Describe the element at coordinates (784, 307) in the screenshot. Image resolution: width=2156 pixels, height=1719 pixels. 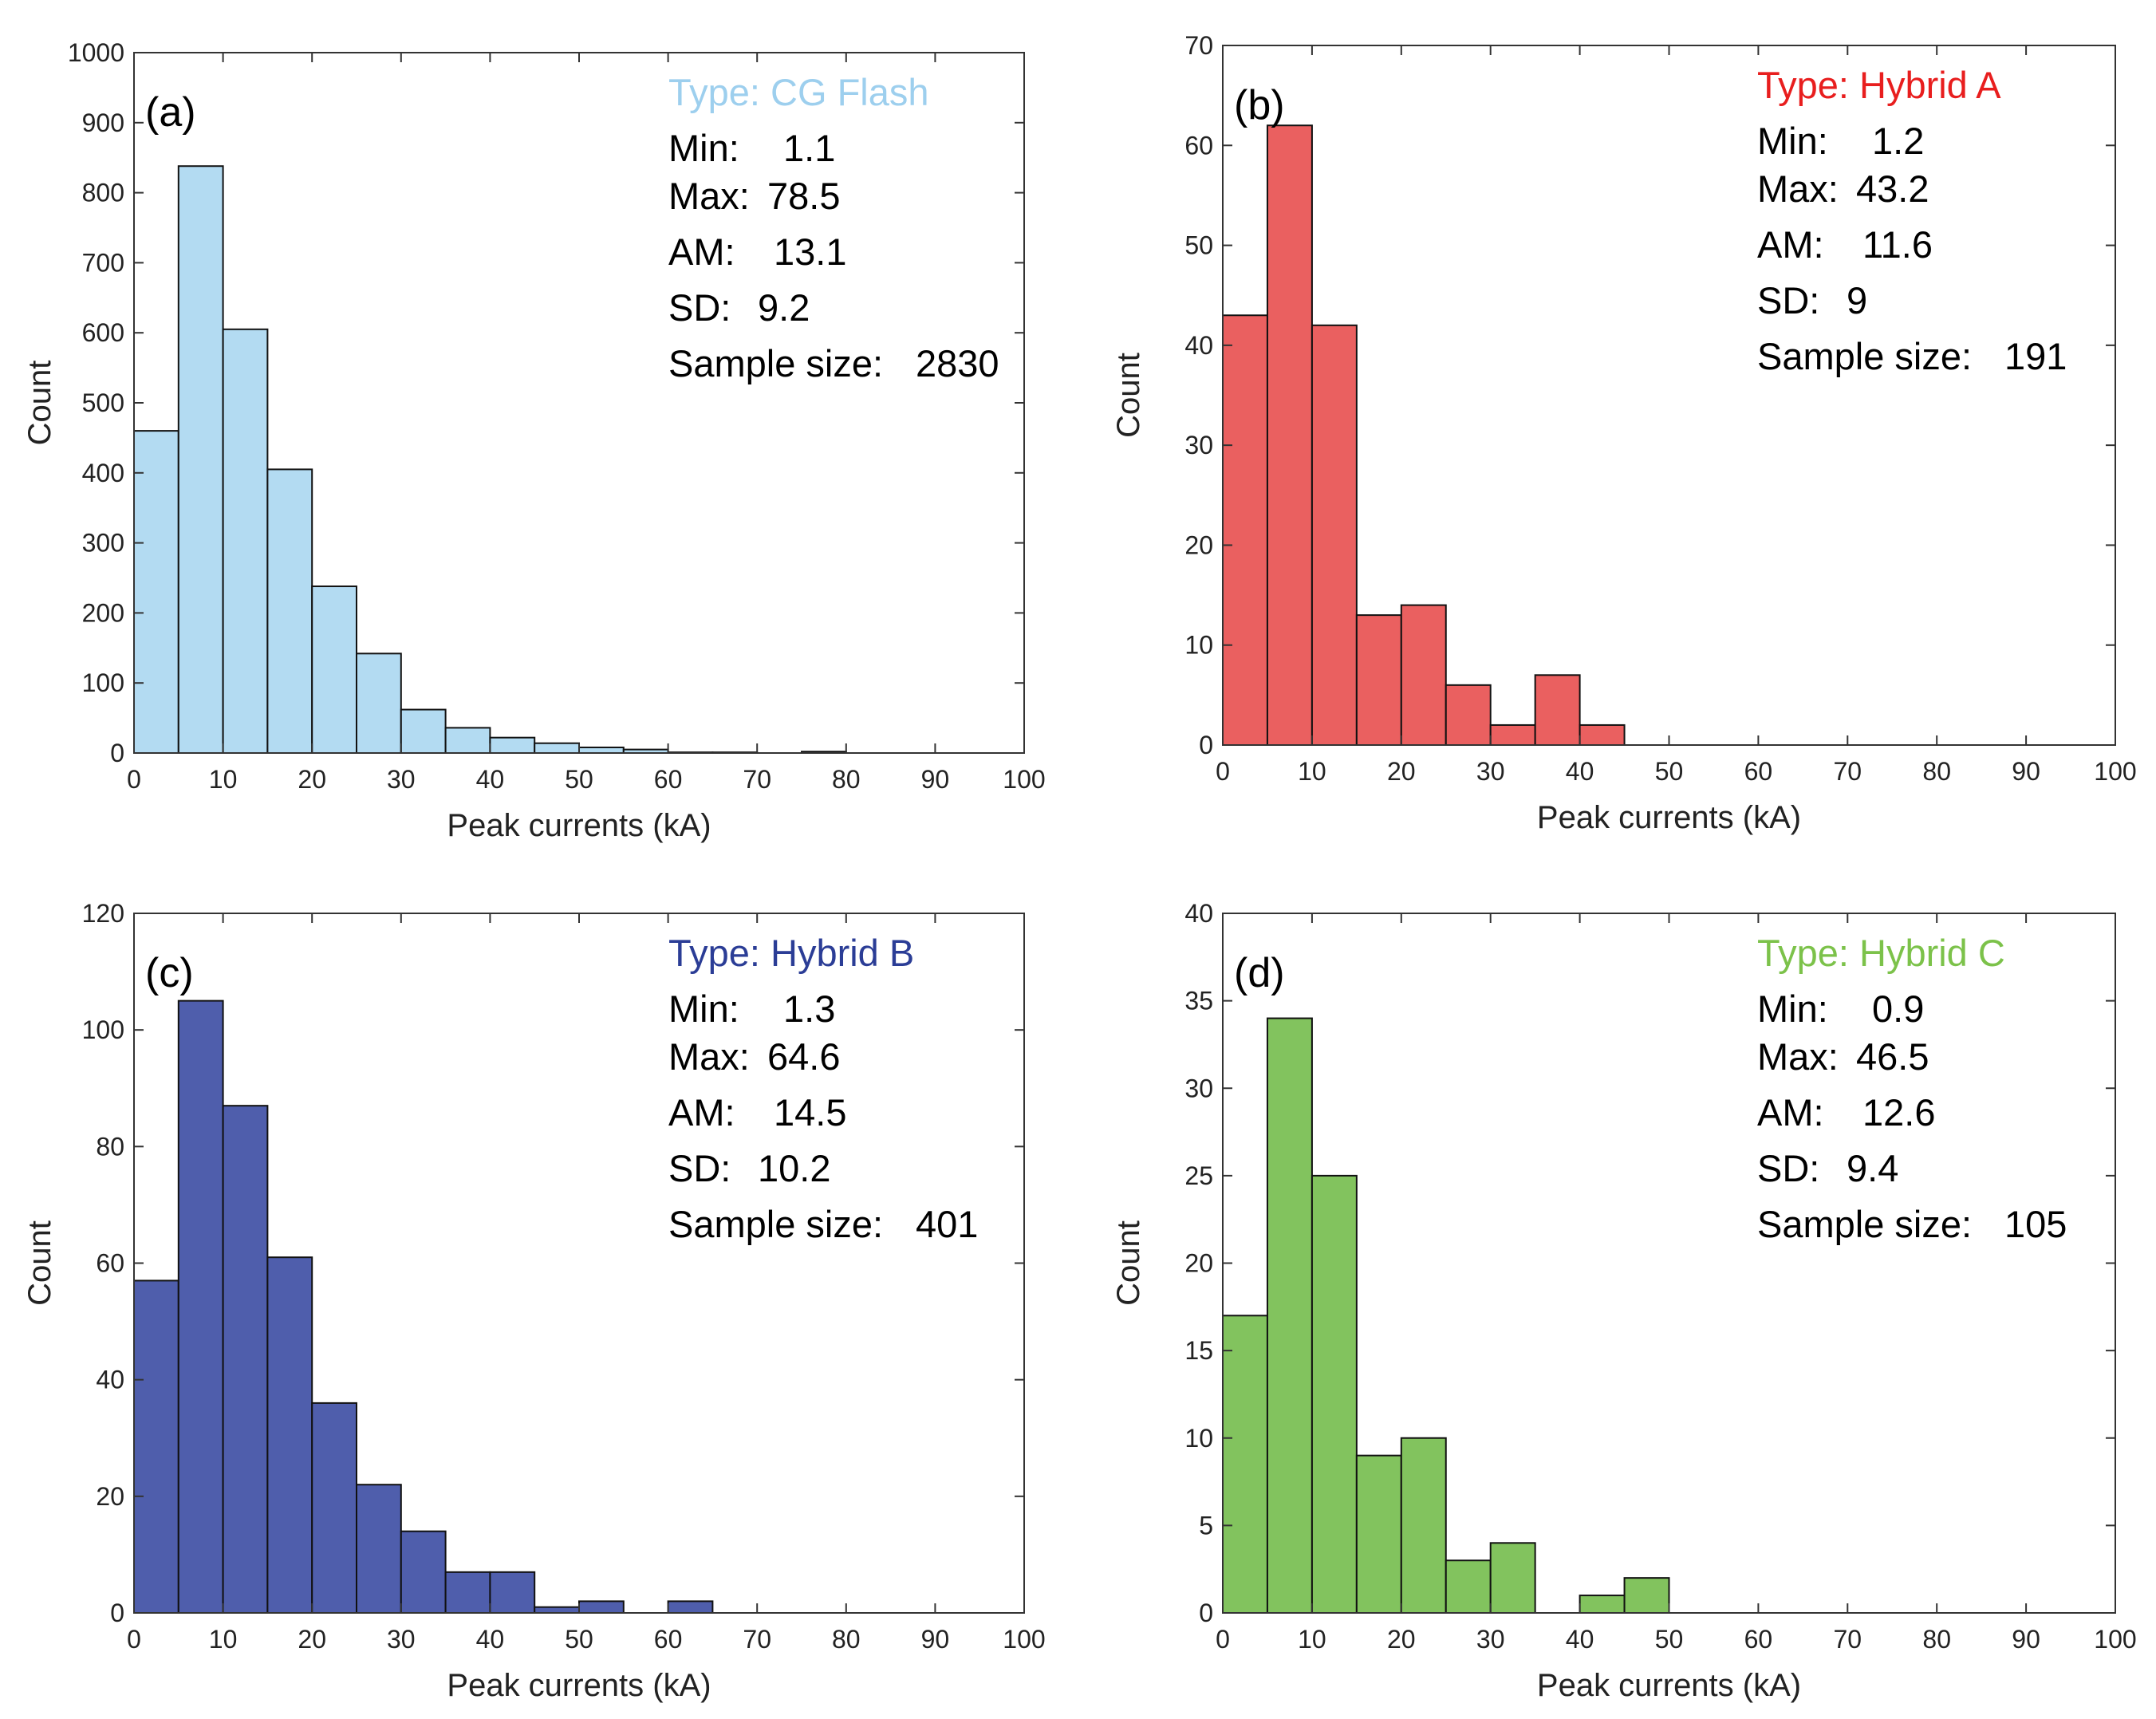
I see `stat-value: 9.2` at that location.